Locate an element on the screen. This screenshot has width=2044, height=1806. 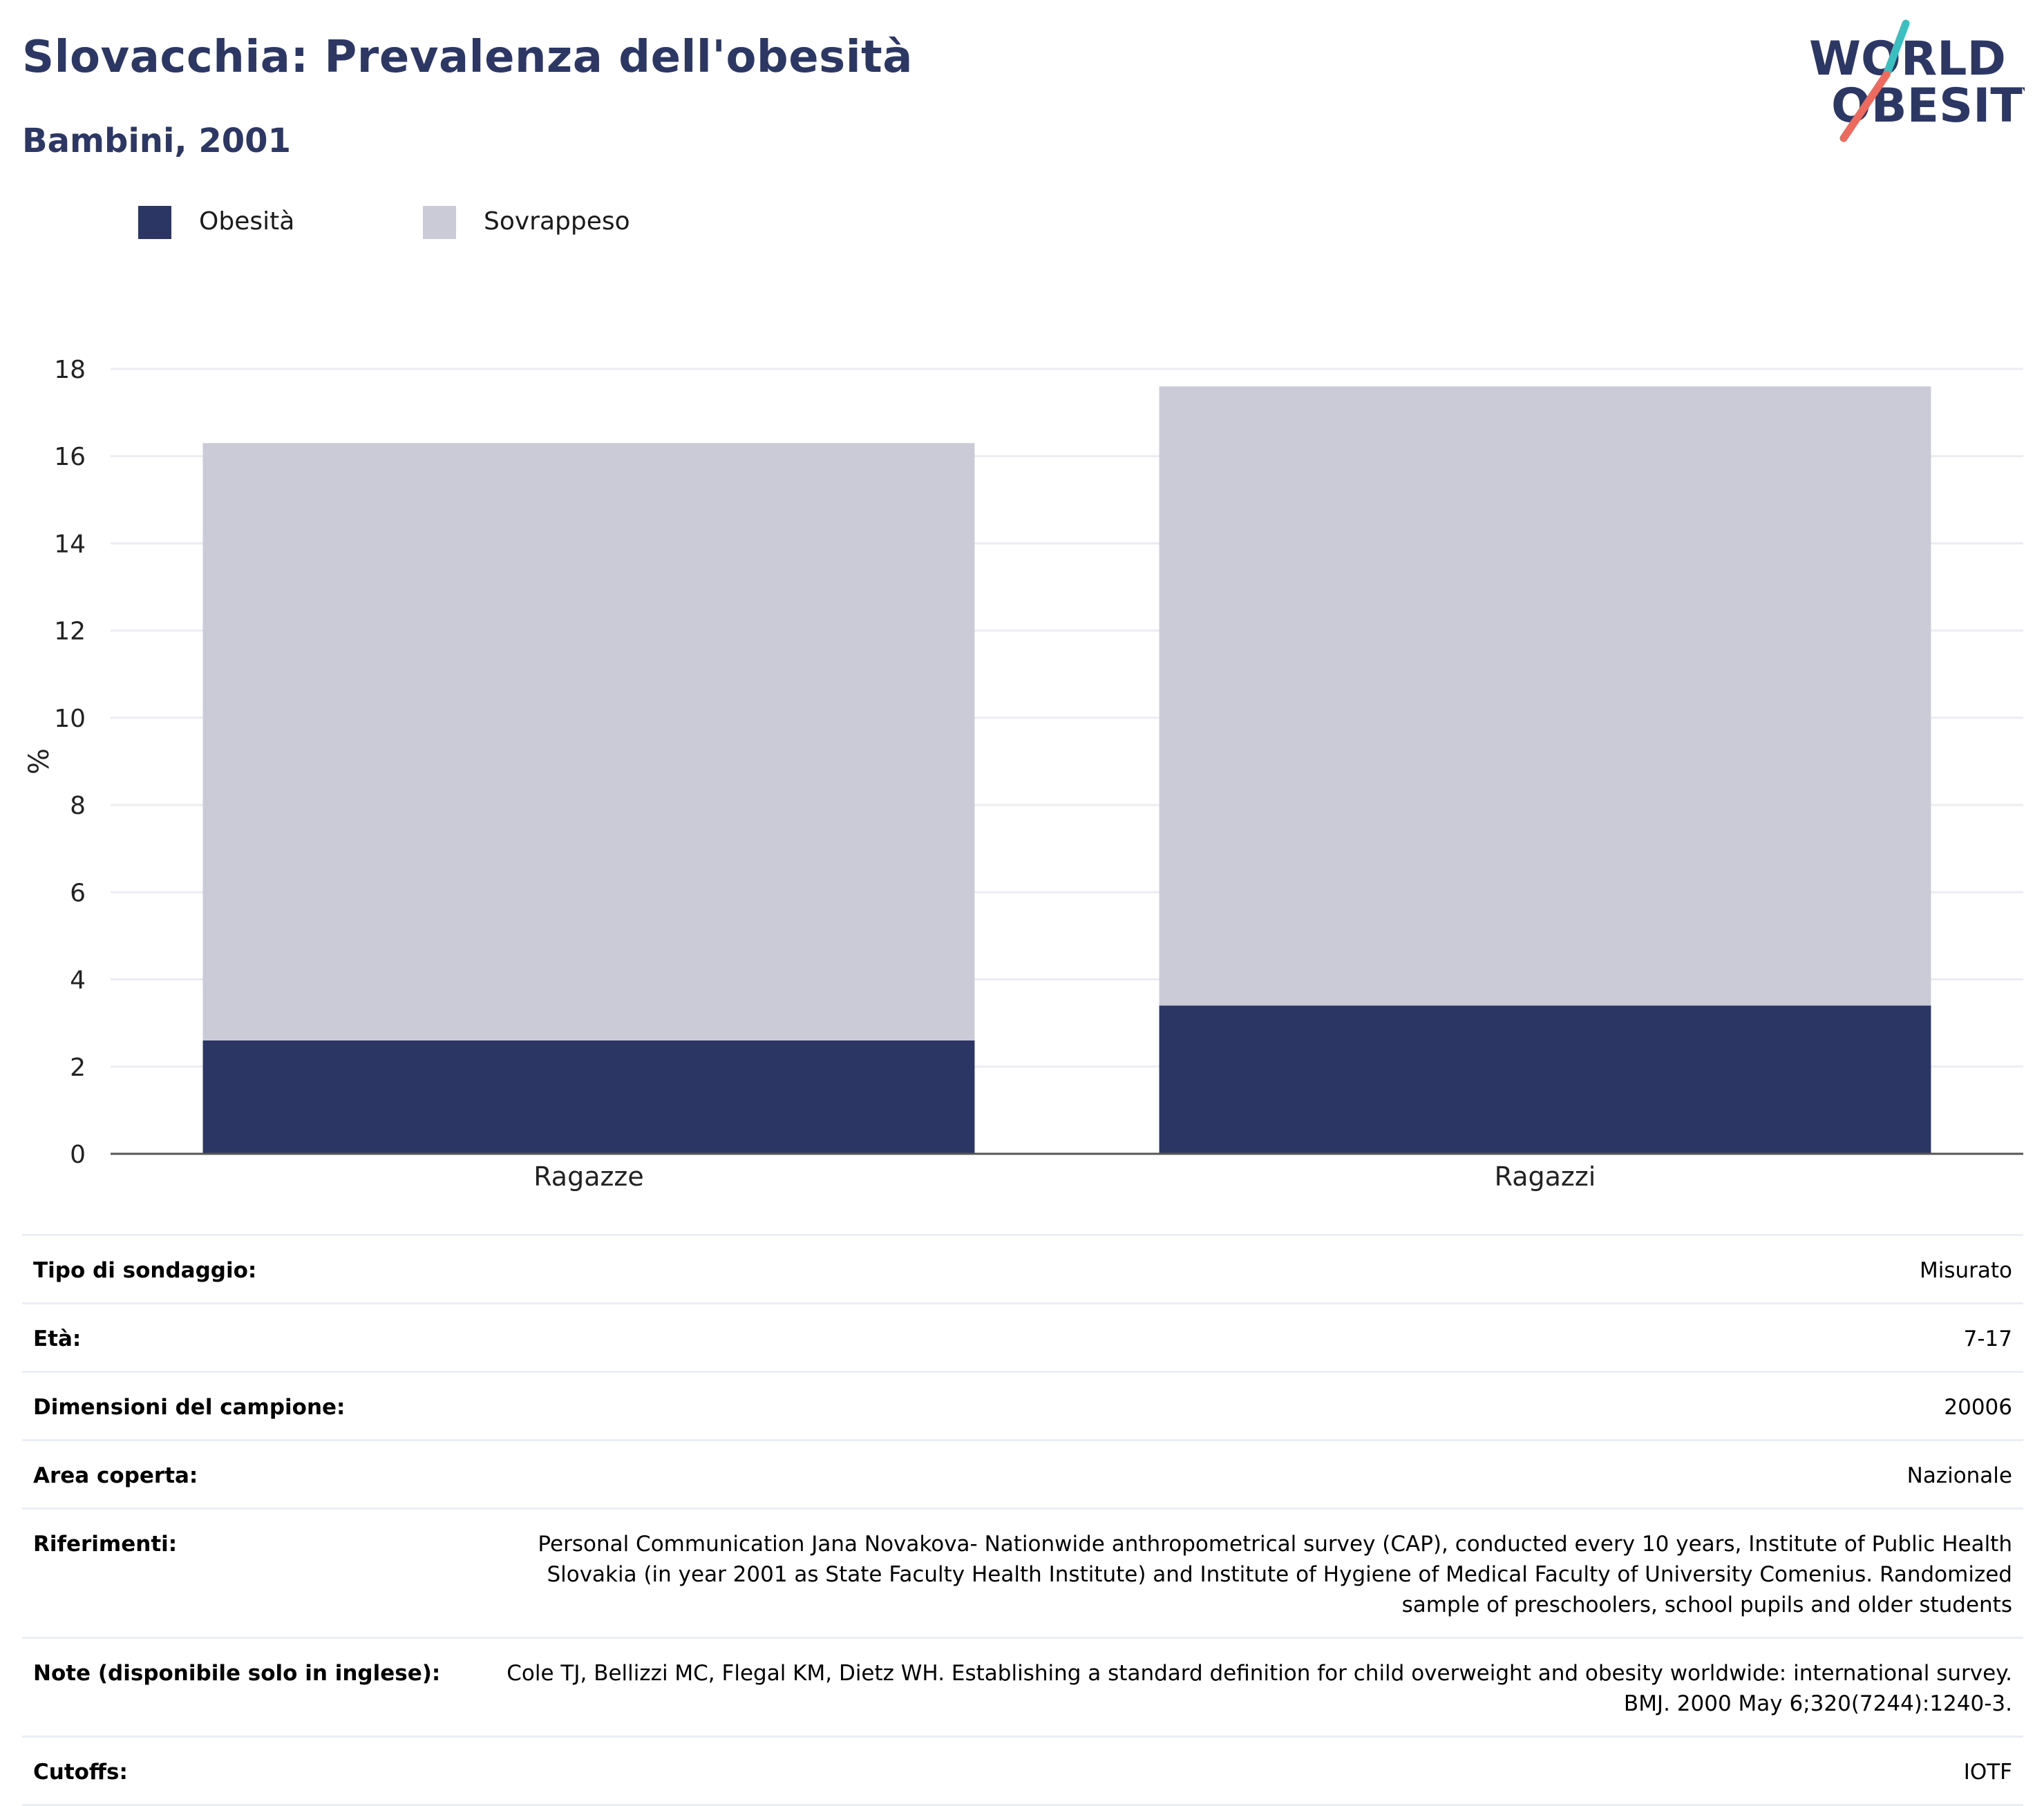
y-tick-label: 12 is located at coordinates (70, 632).